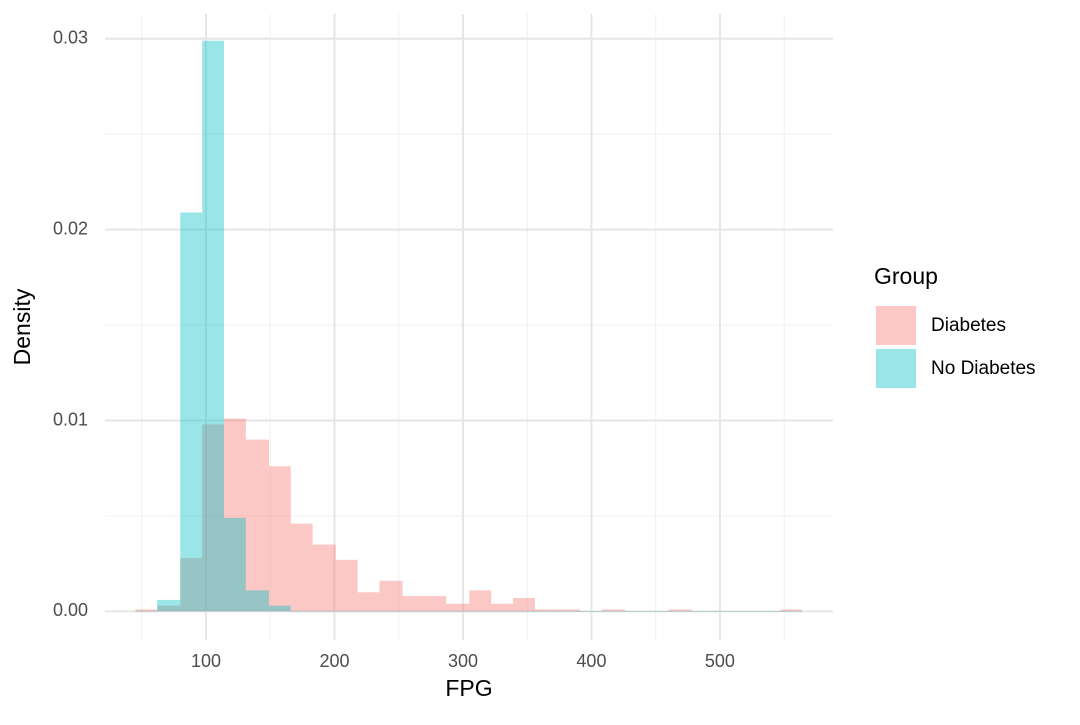 Image resolution: width=1080 pixels, height=725 pixels. I want to click on x-tick-label: 300, so click(463, 661).